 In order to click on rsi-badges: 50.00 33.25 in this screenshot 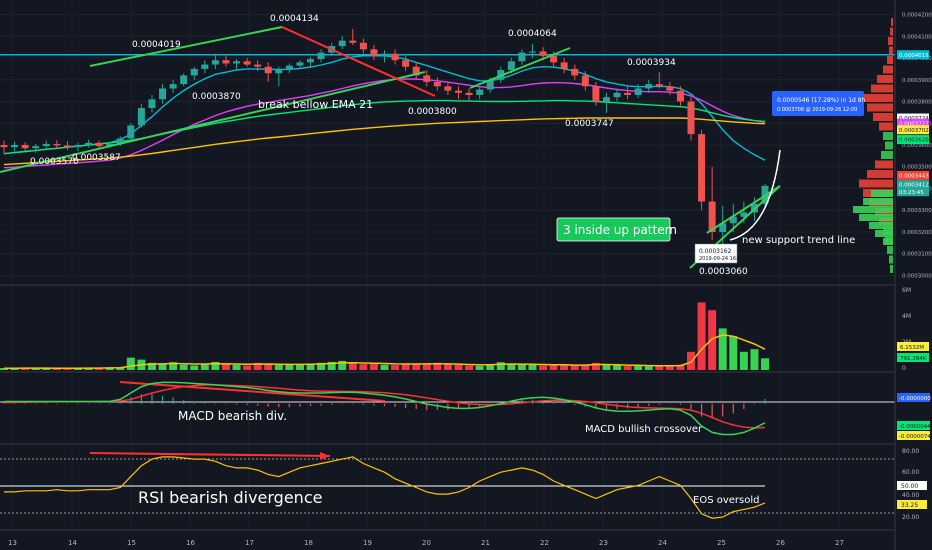, I will do `click(912, 495)`.